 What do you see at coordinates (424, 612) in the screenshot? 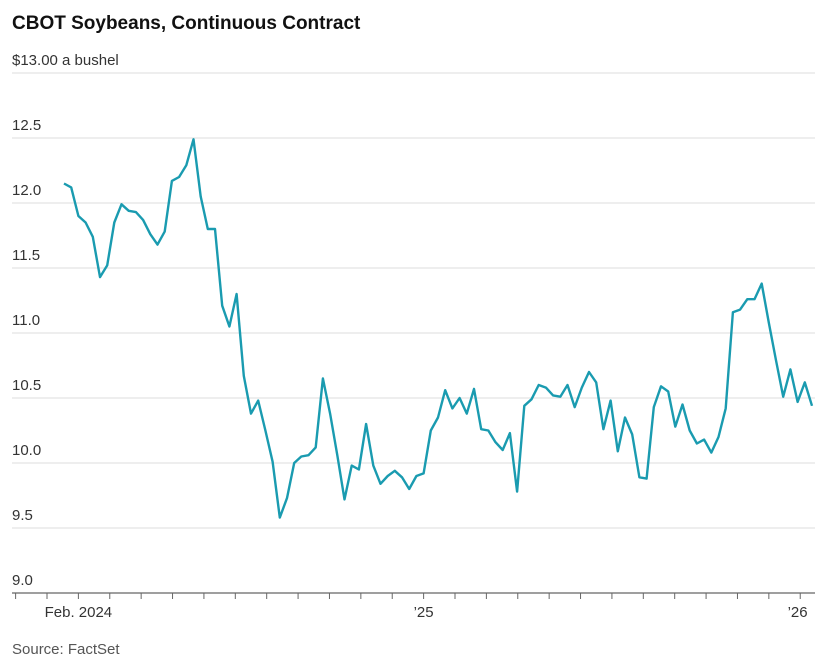
I see `x-tick-label: ’25` at bounding box center [424, 612].